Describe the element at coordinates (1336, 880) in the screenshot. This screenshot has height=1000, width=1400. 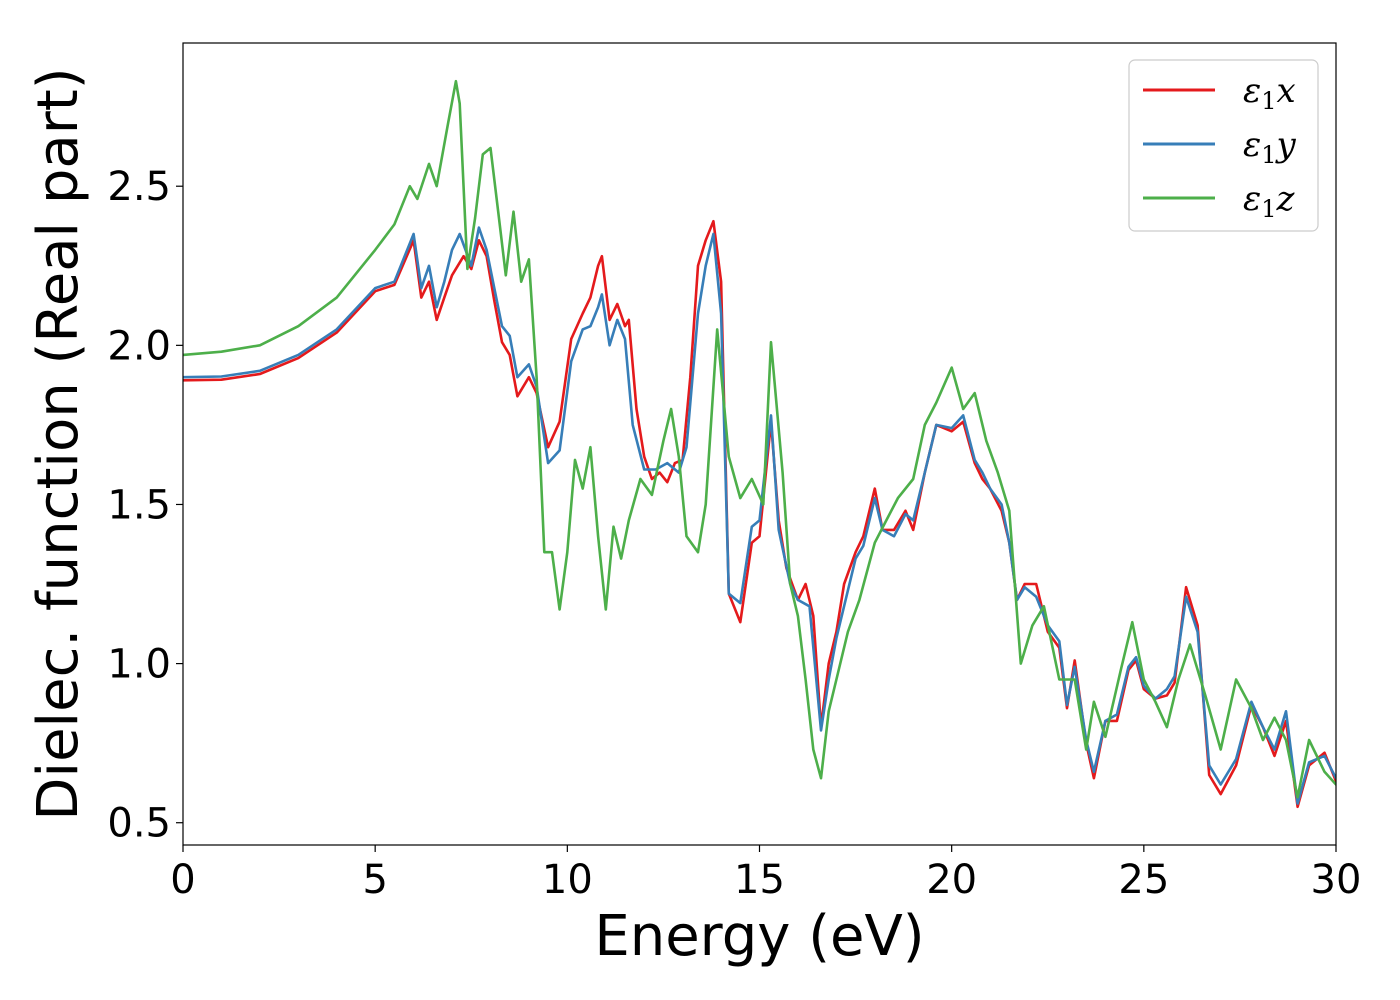
I see `x-tick-label: 30` at that location.